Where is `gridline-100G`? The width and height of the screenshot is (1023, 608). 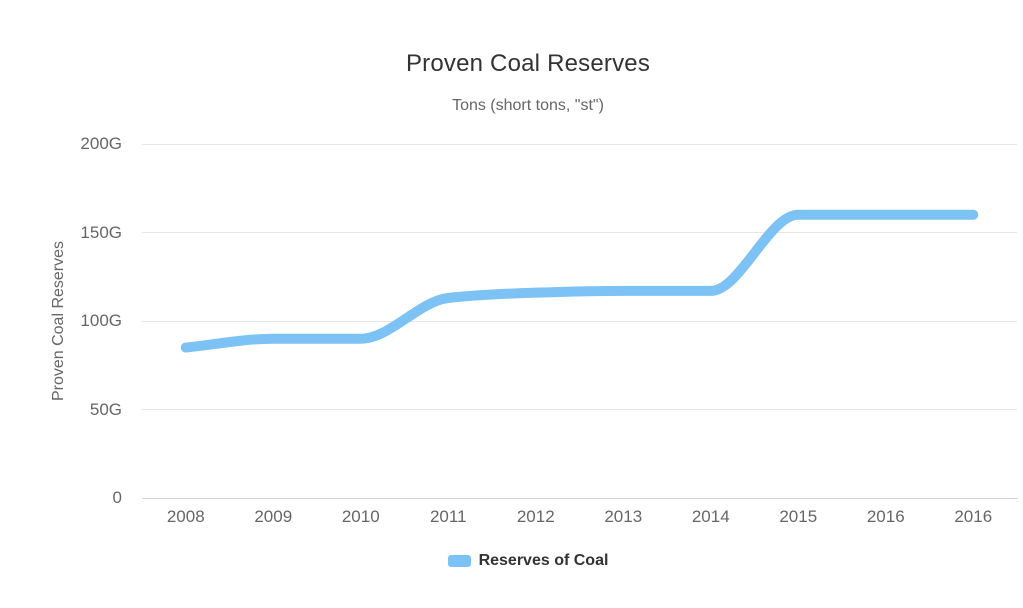 gridline-100G is located at coordinates (579, 321).